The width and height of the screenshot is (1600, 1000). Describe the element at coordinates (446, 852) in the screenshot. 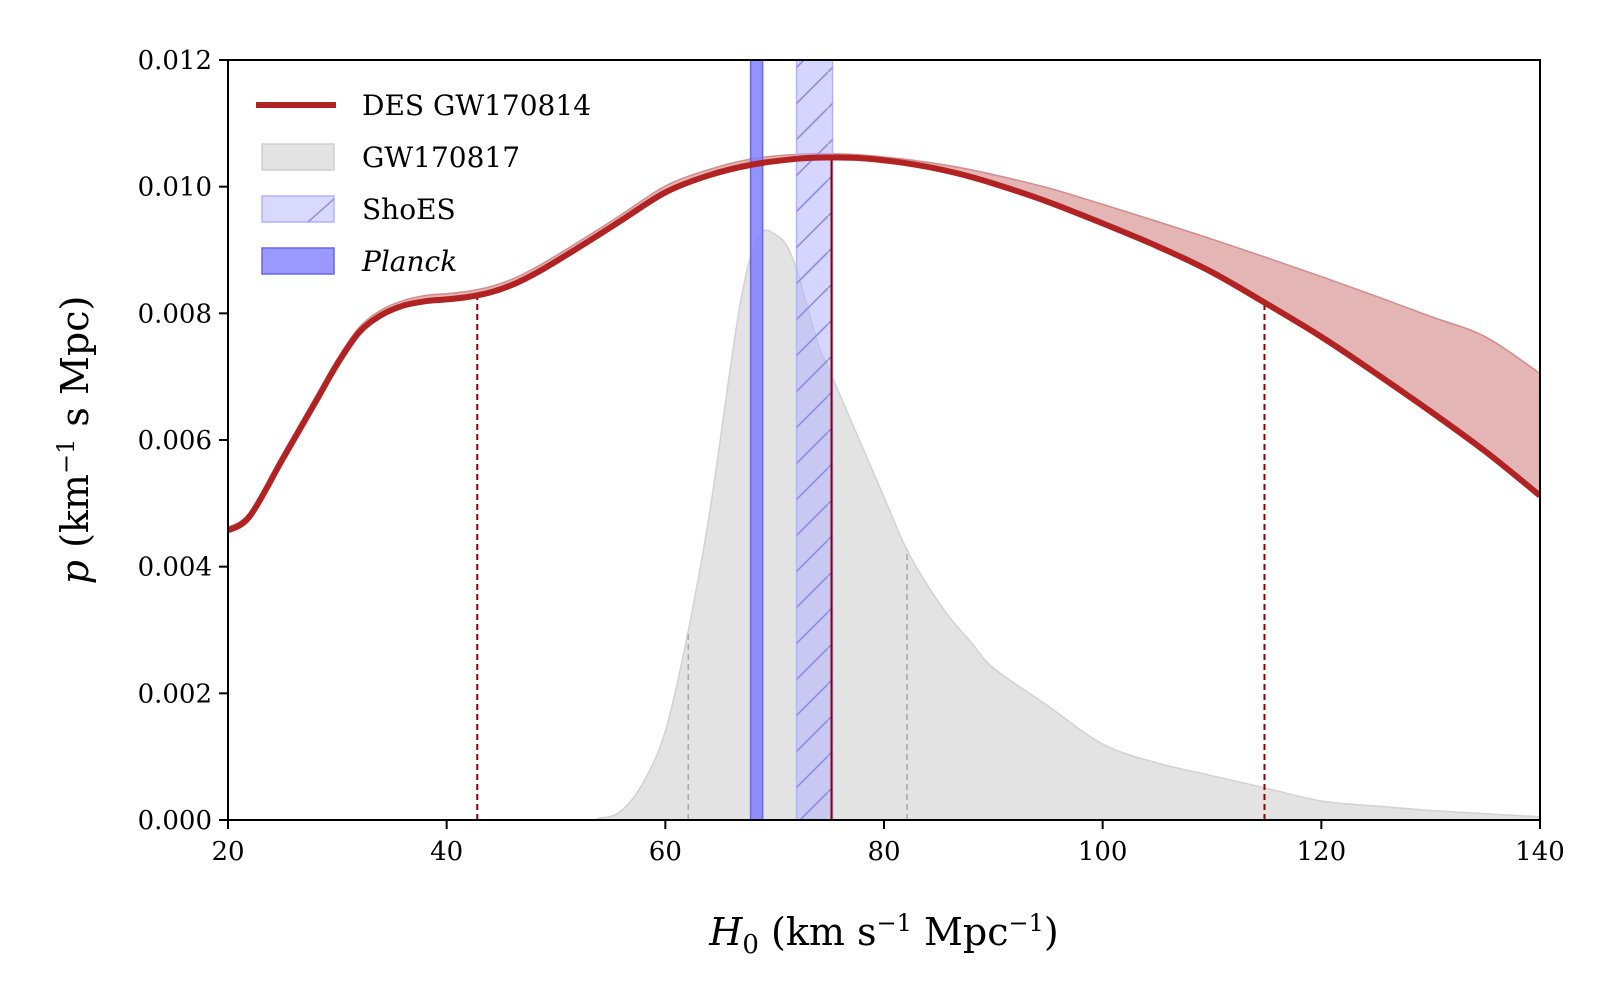

I see `x-tick-label: 40` at that location.